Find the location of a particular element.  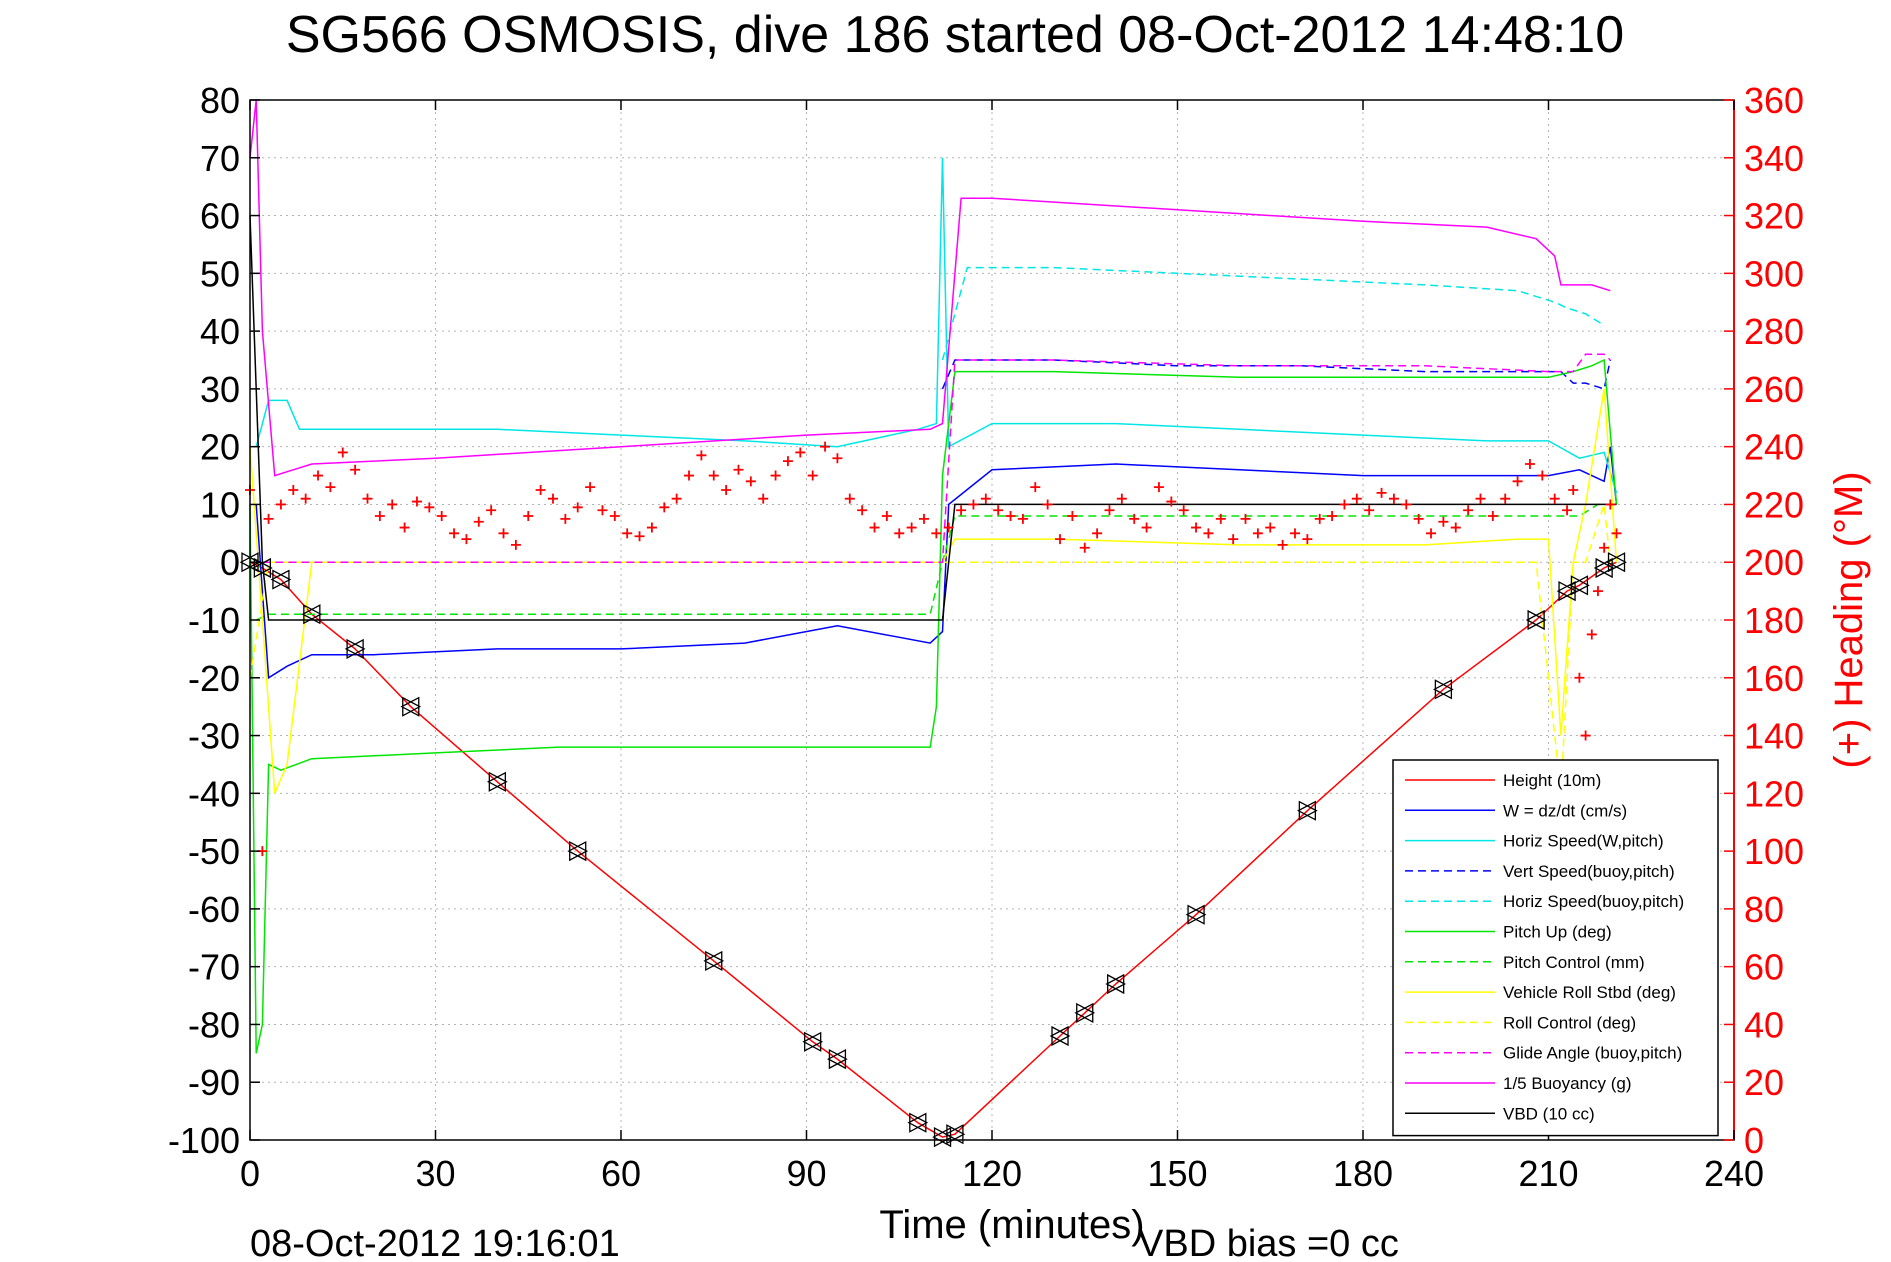

legend-label: 1/5 Buoyancy (g) is located at coordinates (1567, 1083).